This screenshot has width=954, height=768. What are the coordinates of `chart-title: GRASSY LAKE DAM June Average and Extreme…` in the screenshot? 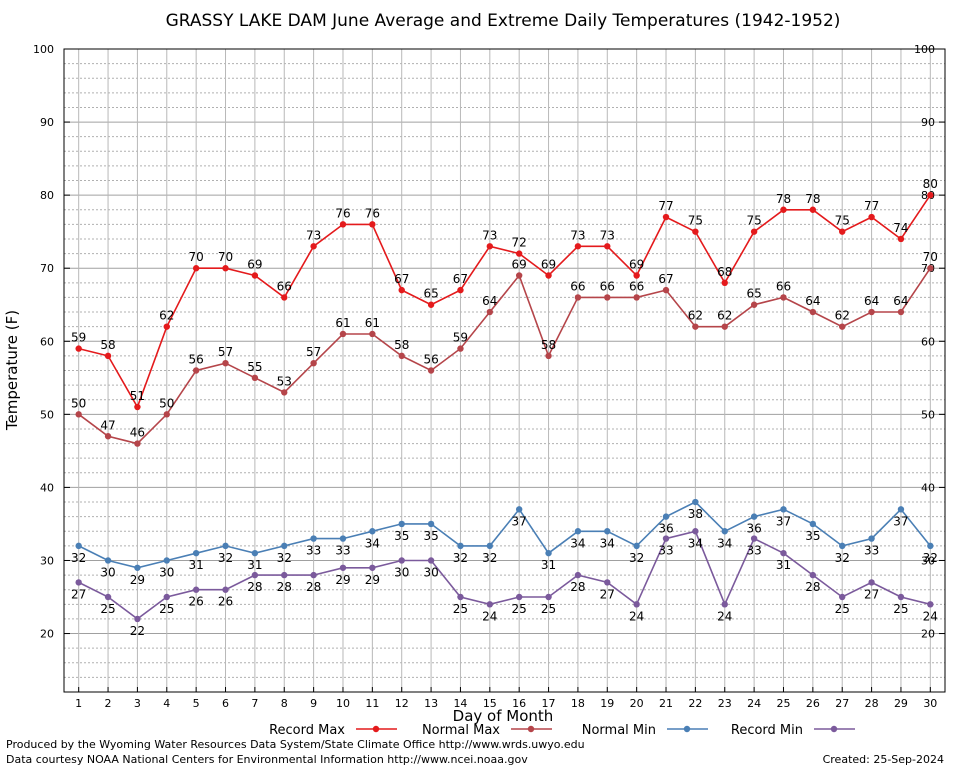 It's located at (503, 21).